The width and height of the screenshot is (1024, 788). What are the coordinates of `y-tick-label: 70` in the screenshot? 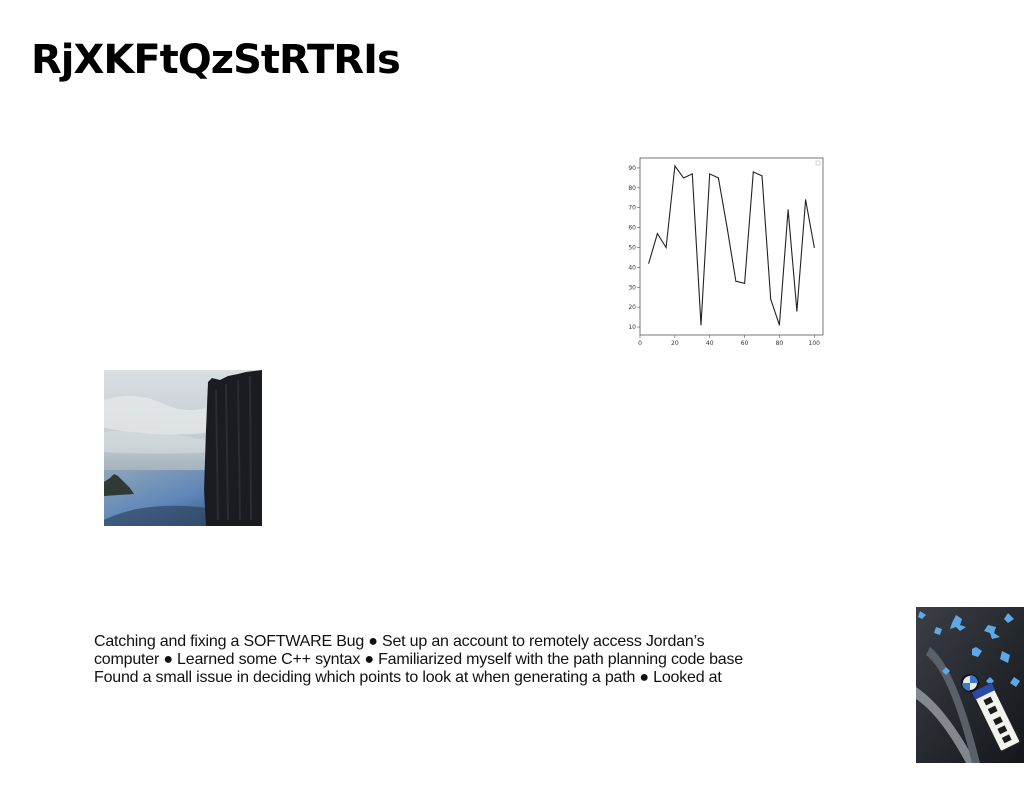 It's located at (632, 208).